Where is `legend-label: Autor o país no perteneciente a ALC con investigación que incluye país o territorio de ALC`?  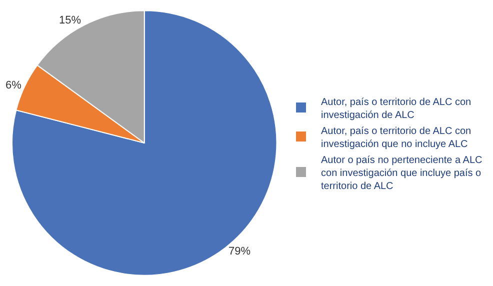 legend-label: Autor o país no perteneciente a ALC con investigación que incluye país o territorio de ALC is located at coordinates (401, 173).